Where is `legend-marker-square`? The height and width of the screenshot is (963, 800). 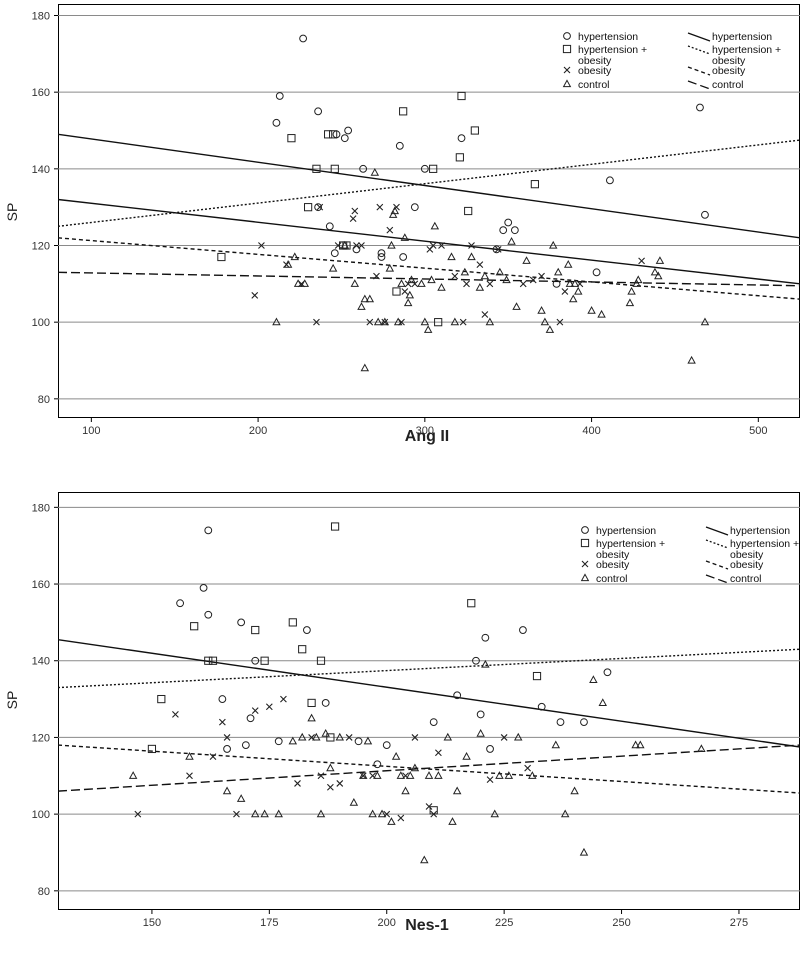
legend-marker-square is located at coordinates (585, 543).